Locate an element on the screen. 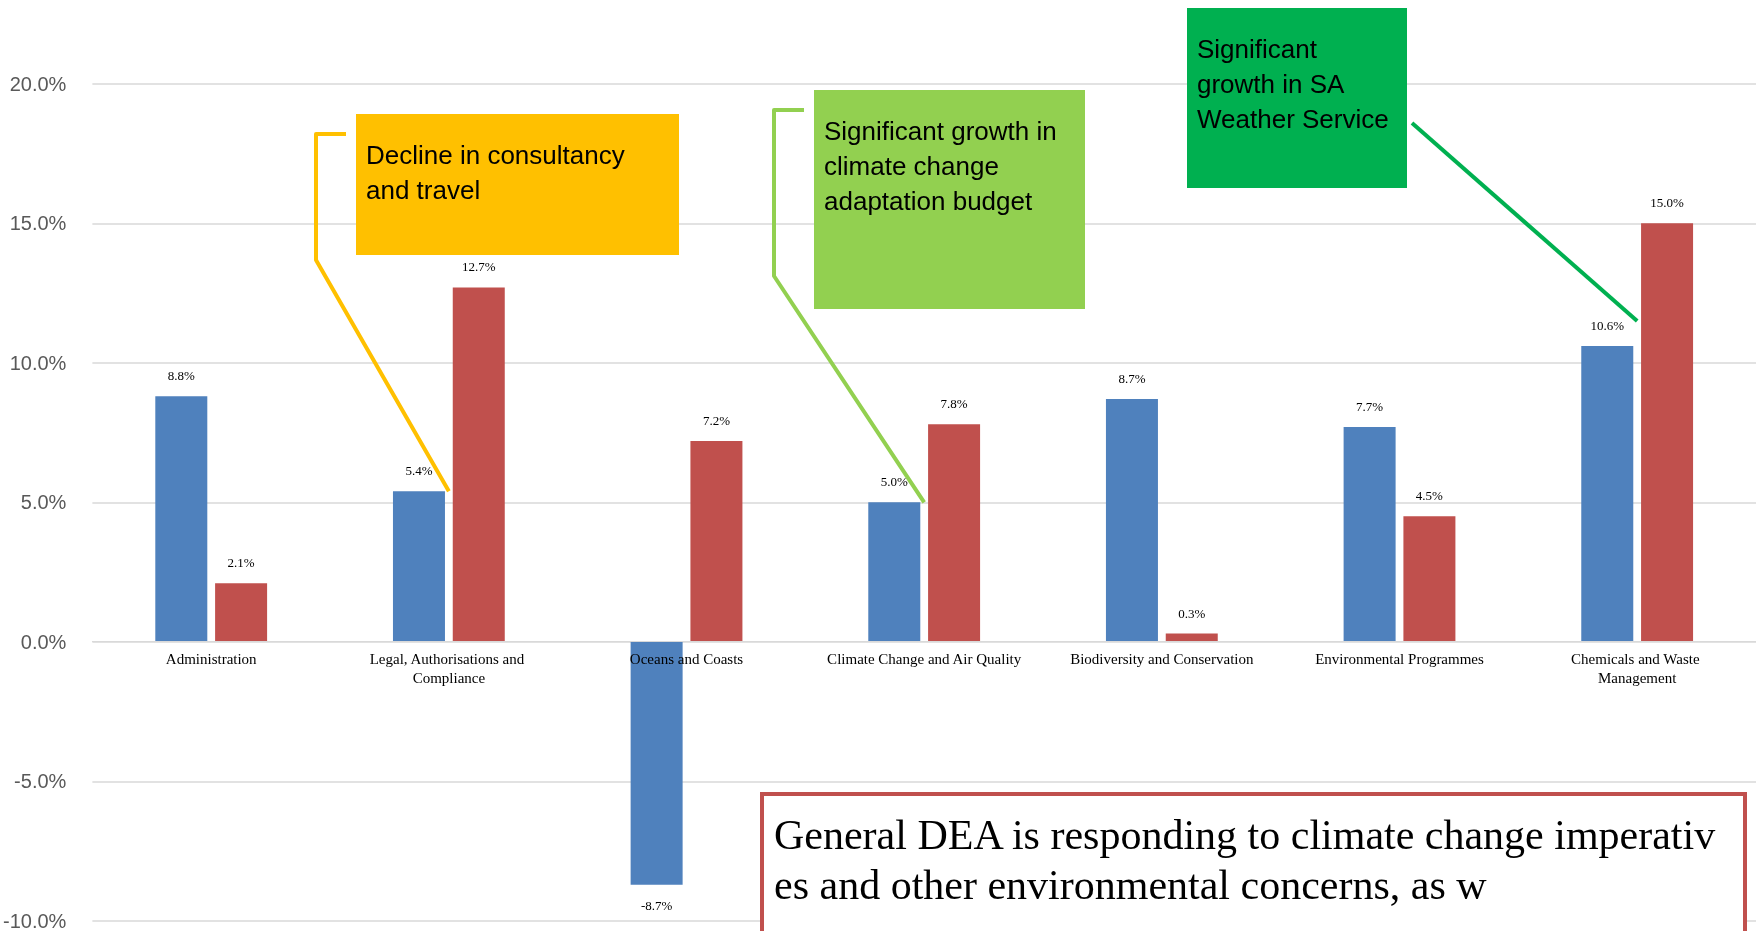  annotation: General DEA is responding to climate change imperatives and other environmental concerns, as w is located at coordinates (1253, 861).